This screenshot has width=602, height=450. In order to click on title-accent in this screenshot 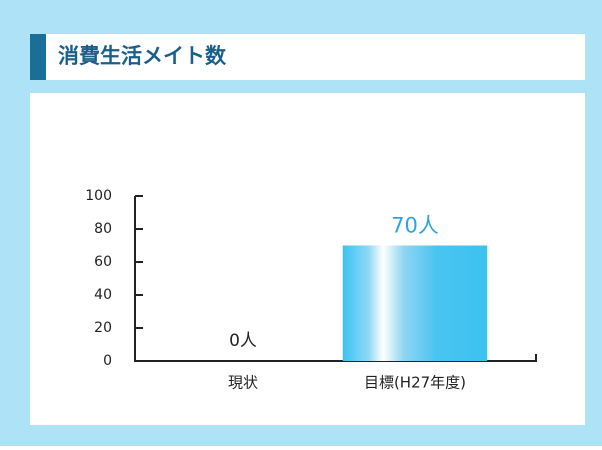, I will do `click(38, 57)`.